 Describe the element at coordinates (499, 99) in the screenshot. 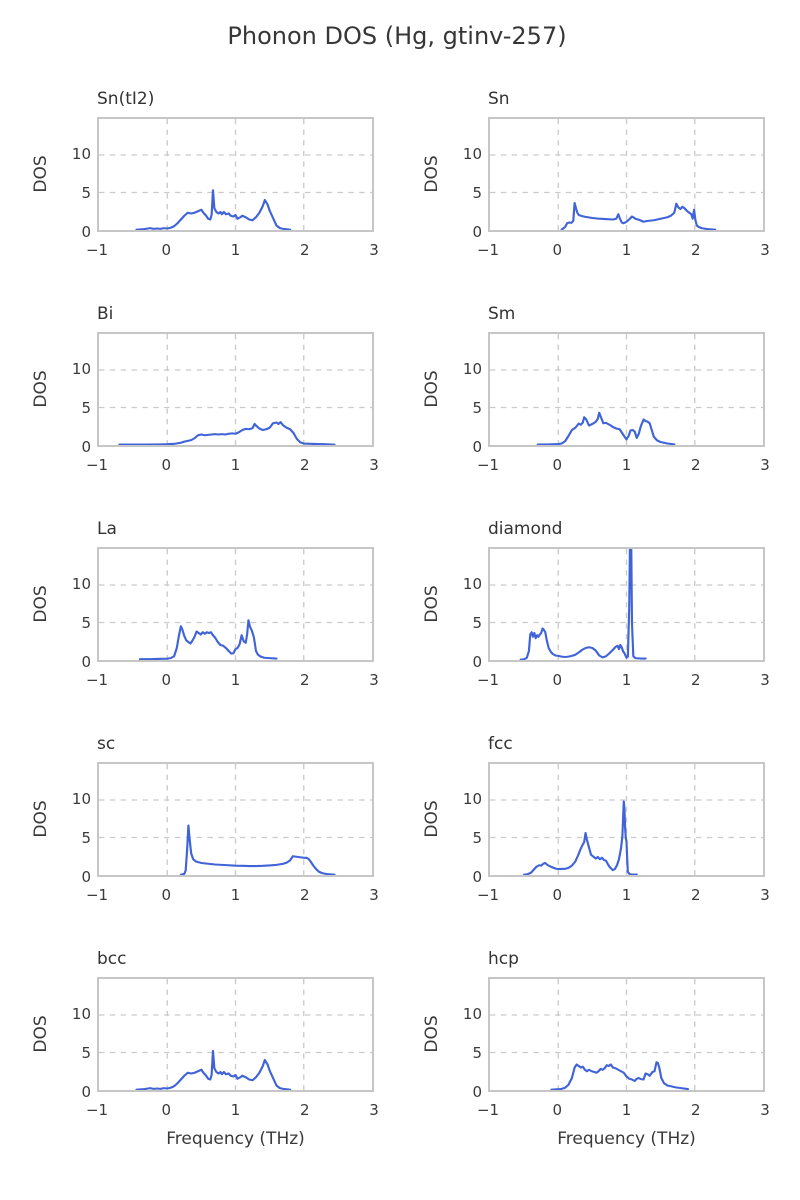

I see `subplot-title: Sn` at that location.